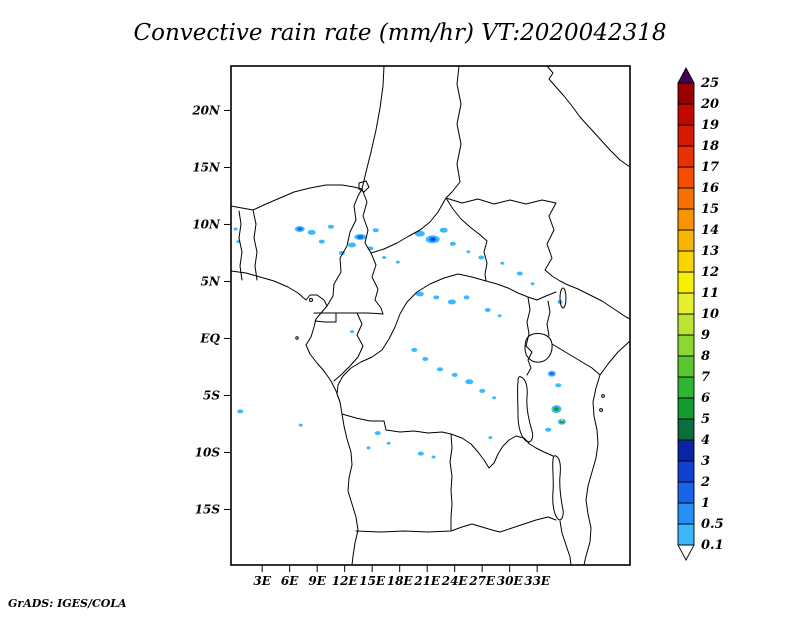  What do you see at coordinates (211, 281) in the screenshot?
I see `lat-tick-label: 5N` at bounding box center [211, 281].